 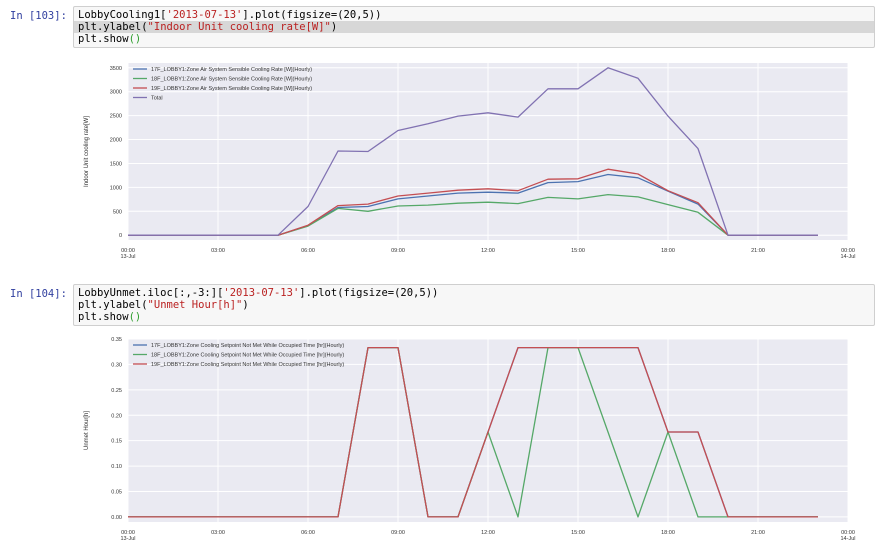 I want to click on cell-prompt: In [104]:, so click(x=38, y=294).